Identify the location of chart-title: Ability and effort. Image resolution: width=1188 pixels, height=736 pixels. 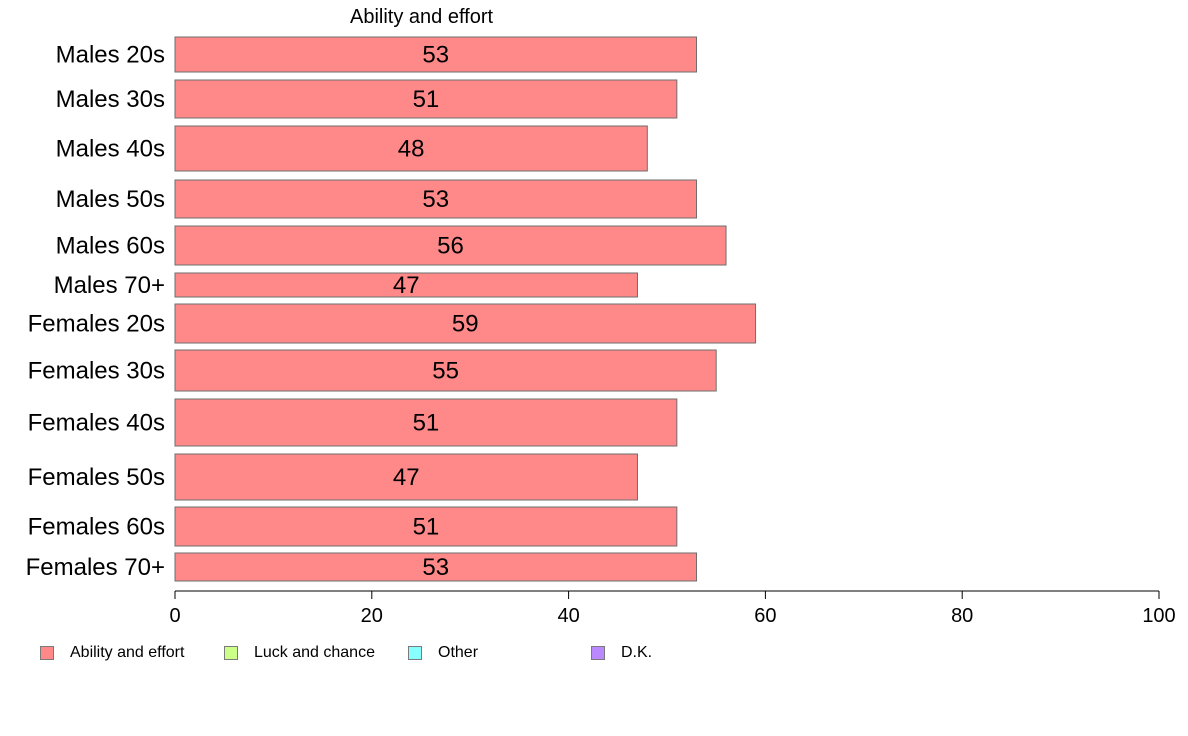
(422, 17).